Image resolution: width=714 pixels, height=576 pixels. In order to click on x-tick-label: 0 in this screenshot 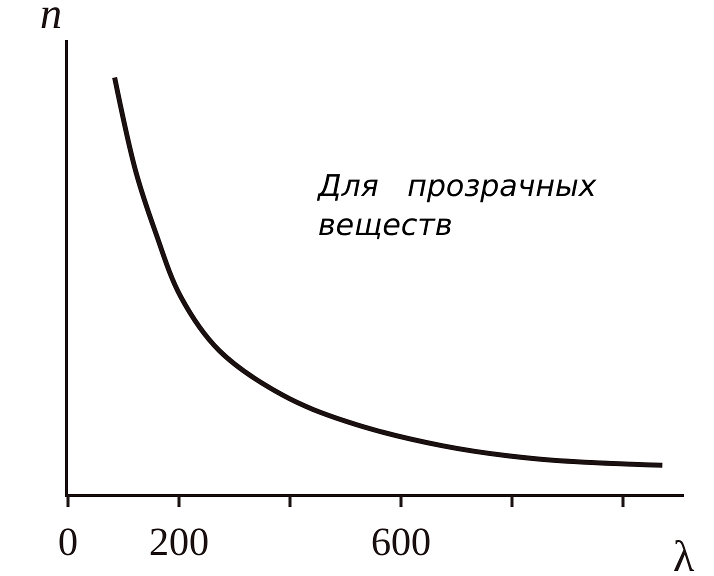, I will do `click(68, 541)`.